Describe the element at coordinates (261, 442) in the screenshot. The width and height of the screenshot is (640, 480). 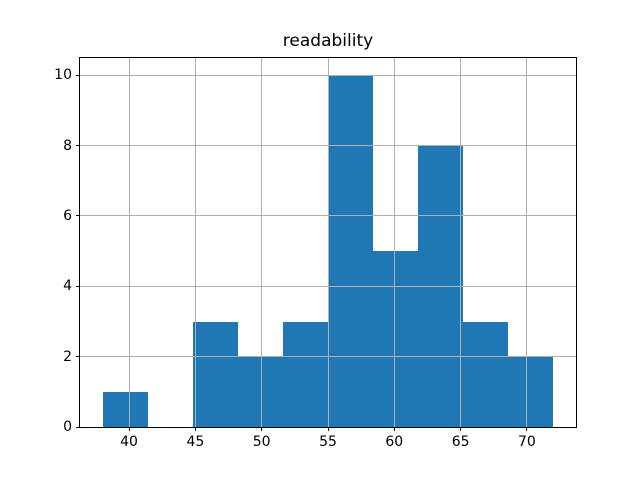
I see `x-tick-label: 50` at that location.